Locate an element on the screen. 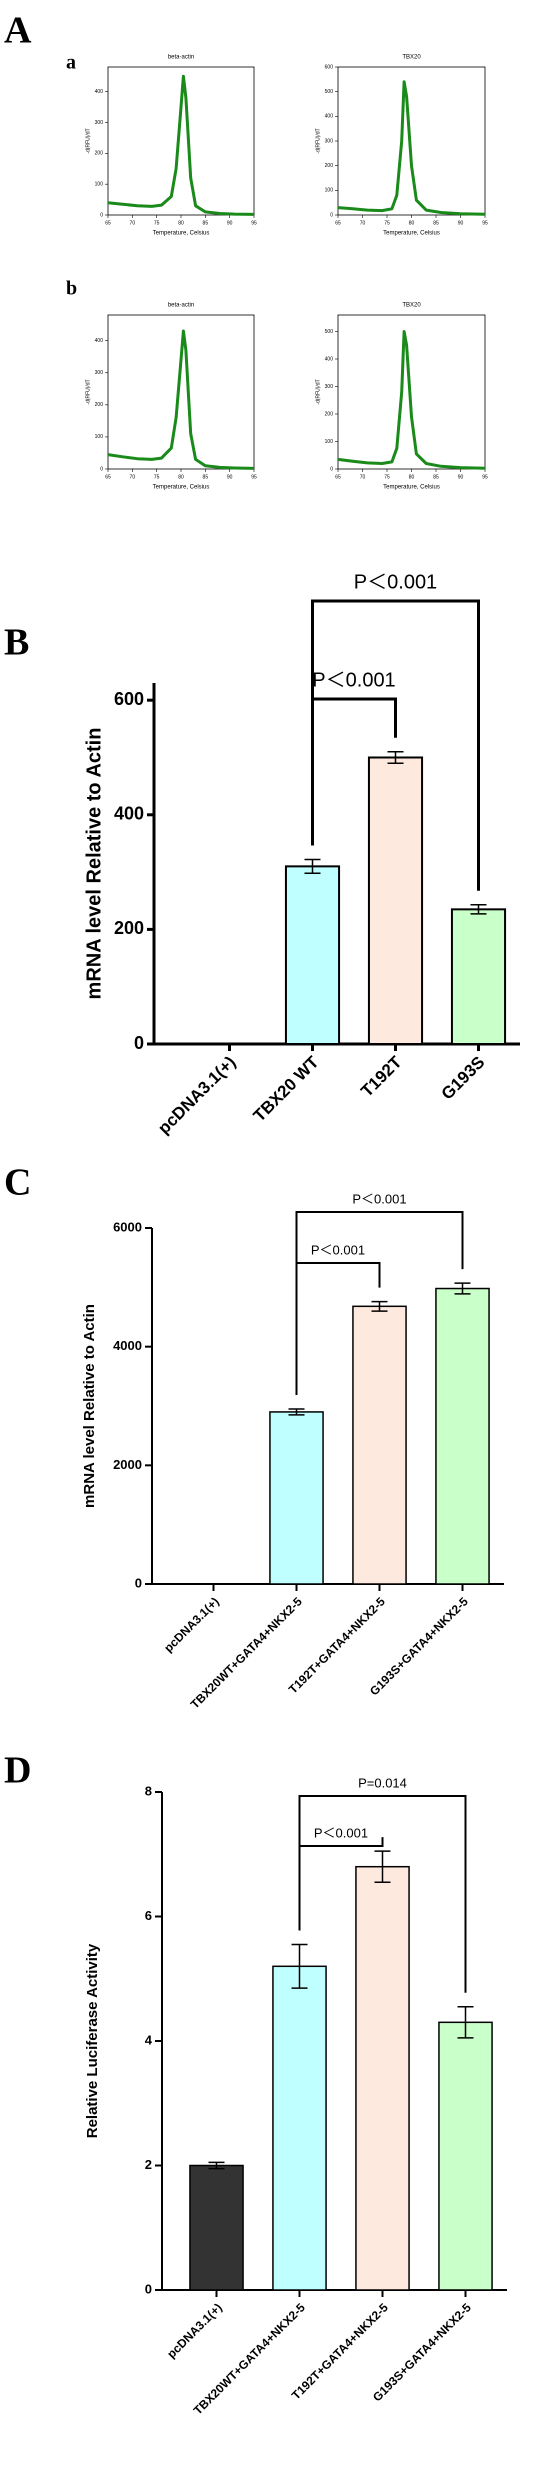 The height and width of the screenshot is (2480, 537). x-tick-label: TBX20 WT is located at coordinates (286, 1088).